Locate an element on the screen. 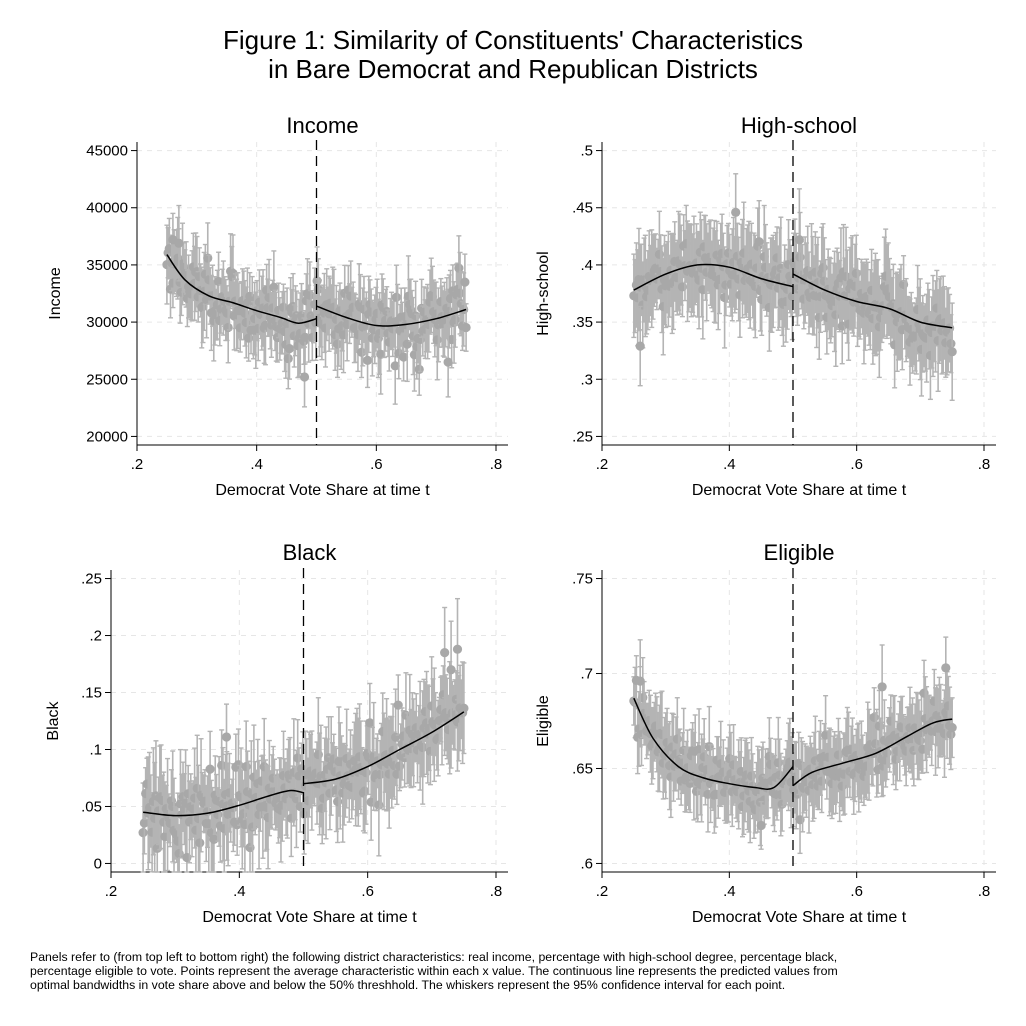 The height and width of the screenshot is (1026, 1026). y-tick-label: 20000 is located at coordinates (107, 436).